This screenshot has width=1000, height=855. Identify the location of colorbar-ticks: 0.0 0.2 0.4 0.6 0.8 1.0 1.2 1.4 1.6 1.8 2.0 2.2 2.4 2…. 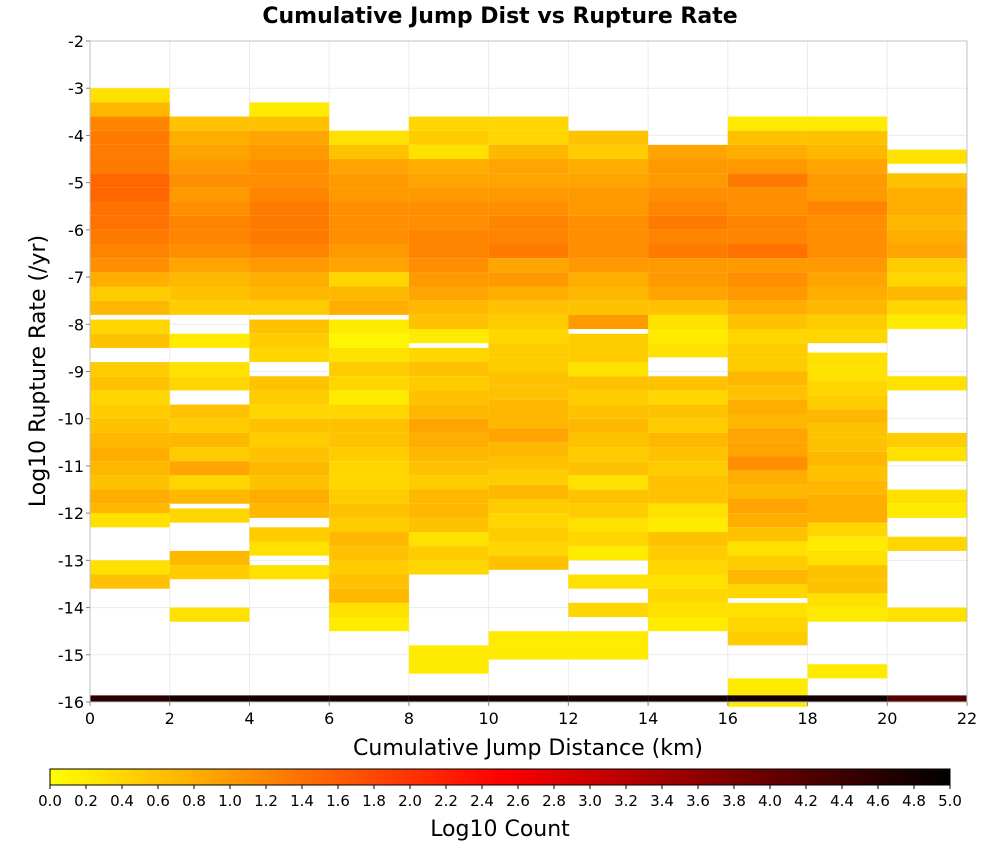
(500, 797).